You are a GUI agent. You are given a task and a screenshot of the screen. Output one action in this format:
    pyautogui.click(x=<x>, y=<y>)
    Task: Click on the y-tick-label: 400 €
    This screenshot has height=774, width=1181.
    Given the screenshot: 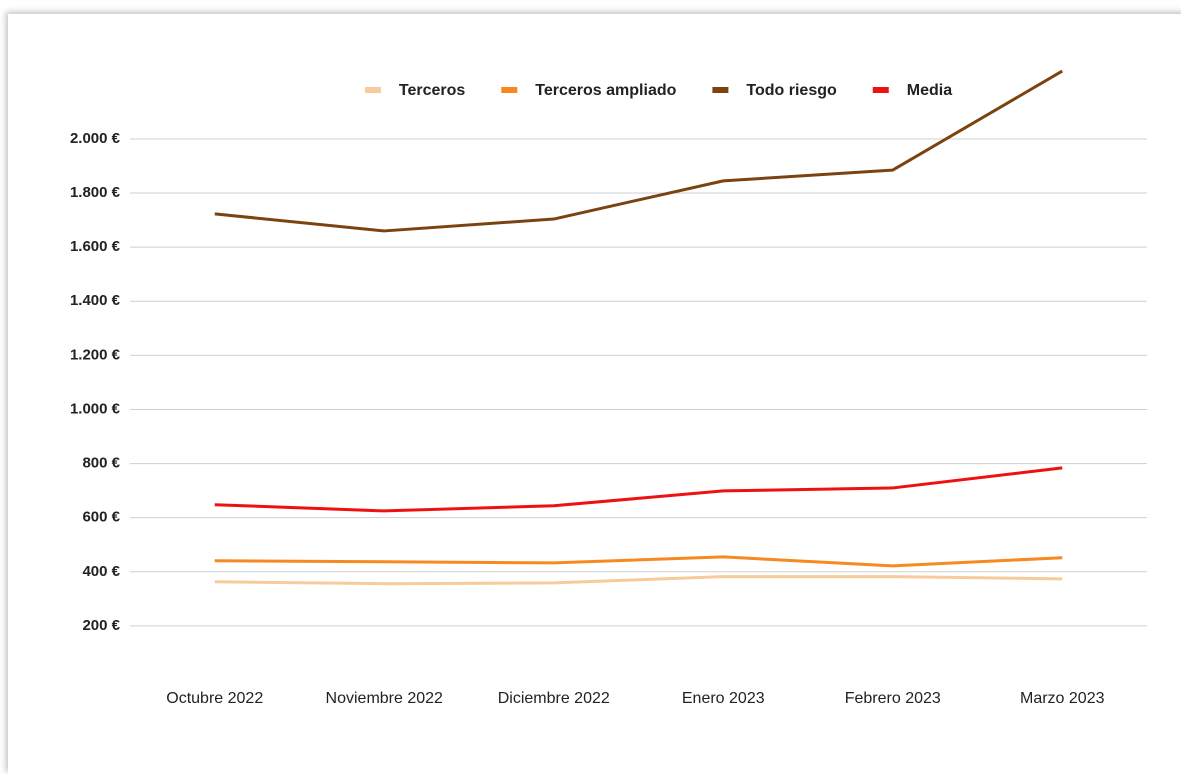 What is the action you would take?
    pyautogui.click(x=101, y=571)
    